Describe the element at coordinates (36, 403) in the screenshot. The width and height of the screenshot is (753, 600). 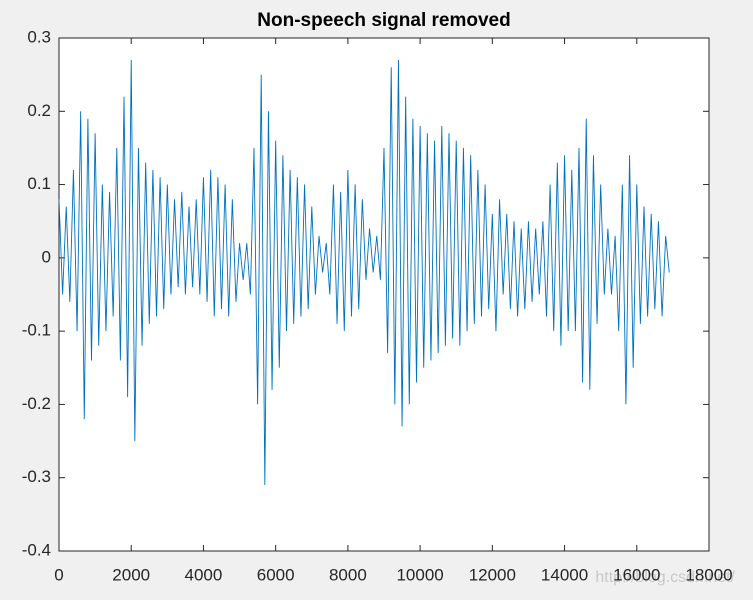
I see `y-tick-label: -0.2` at that location.